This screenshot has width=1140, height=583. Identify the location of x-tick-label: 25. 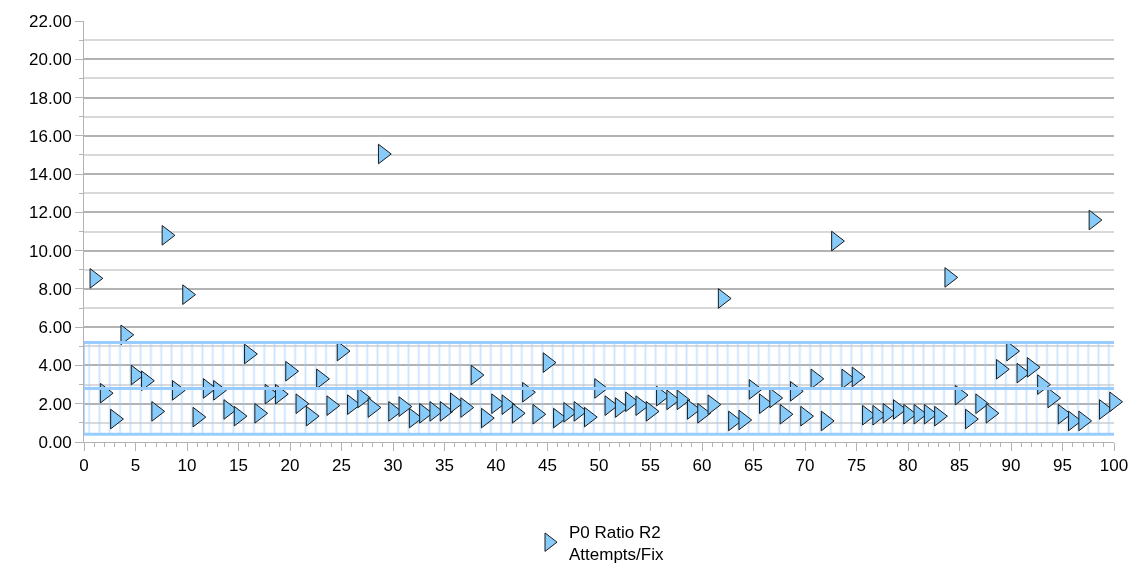
(341, 466).